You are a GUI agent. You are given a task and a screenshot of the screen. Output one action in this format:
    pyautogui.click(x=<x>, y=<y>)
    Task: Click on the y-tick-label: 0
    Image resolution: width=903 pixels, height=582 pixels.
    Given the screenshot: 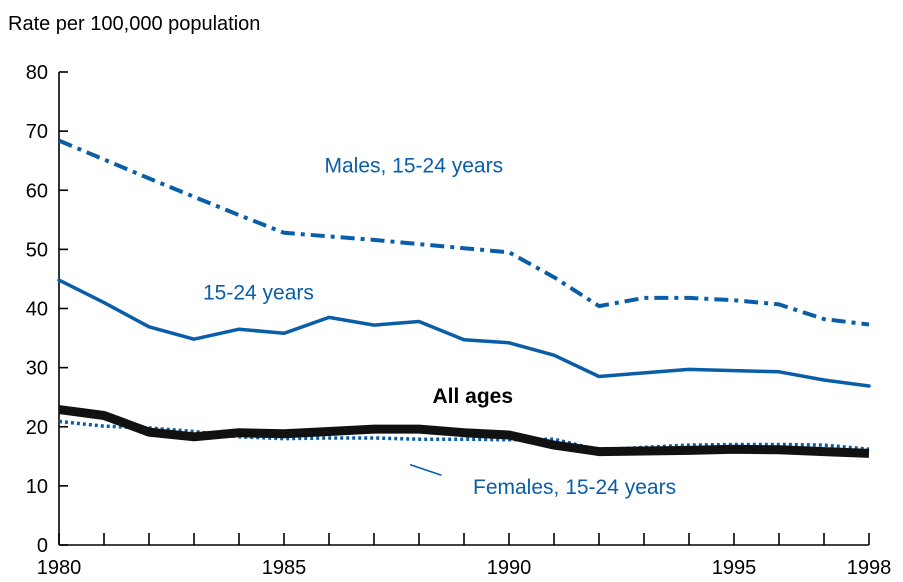 What is the action you would take?
    pyautogui.click(x=42, y=546)
    